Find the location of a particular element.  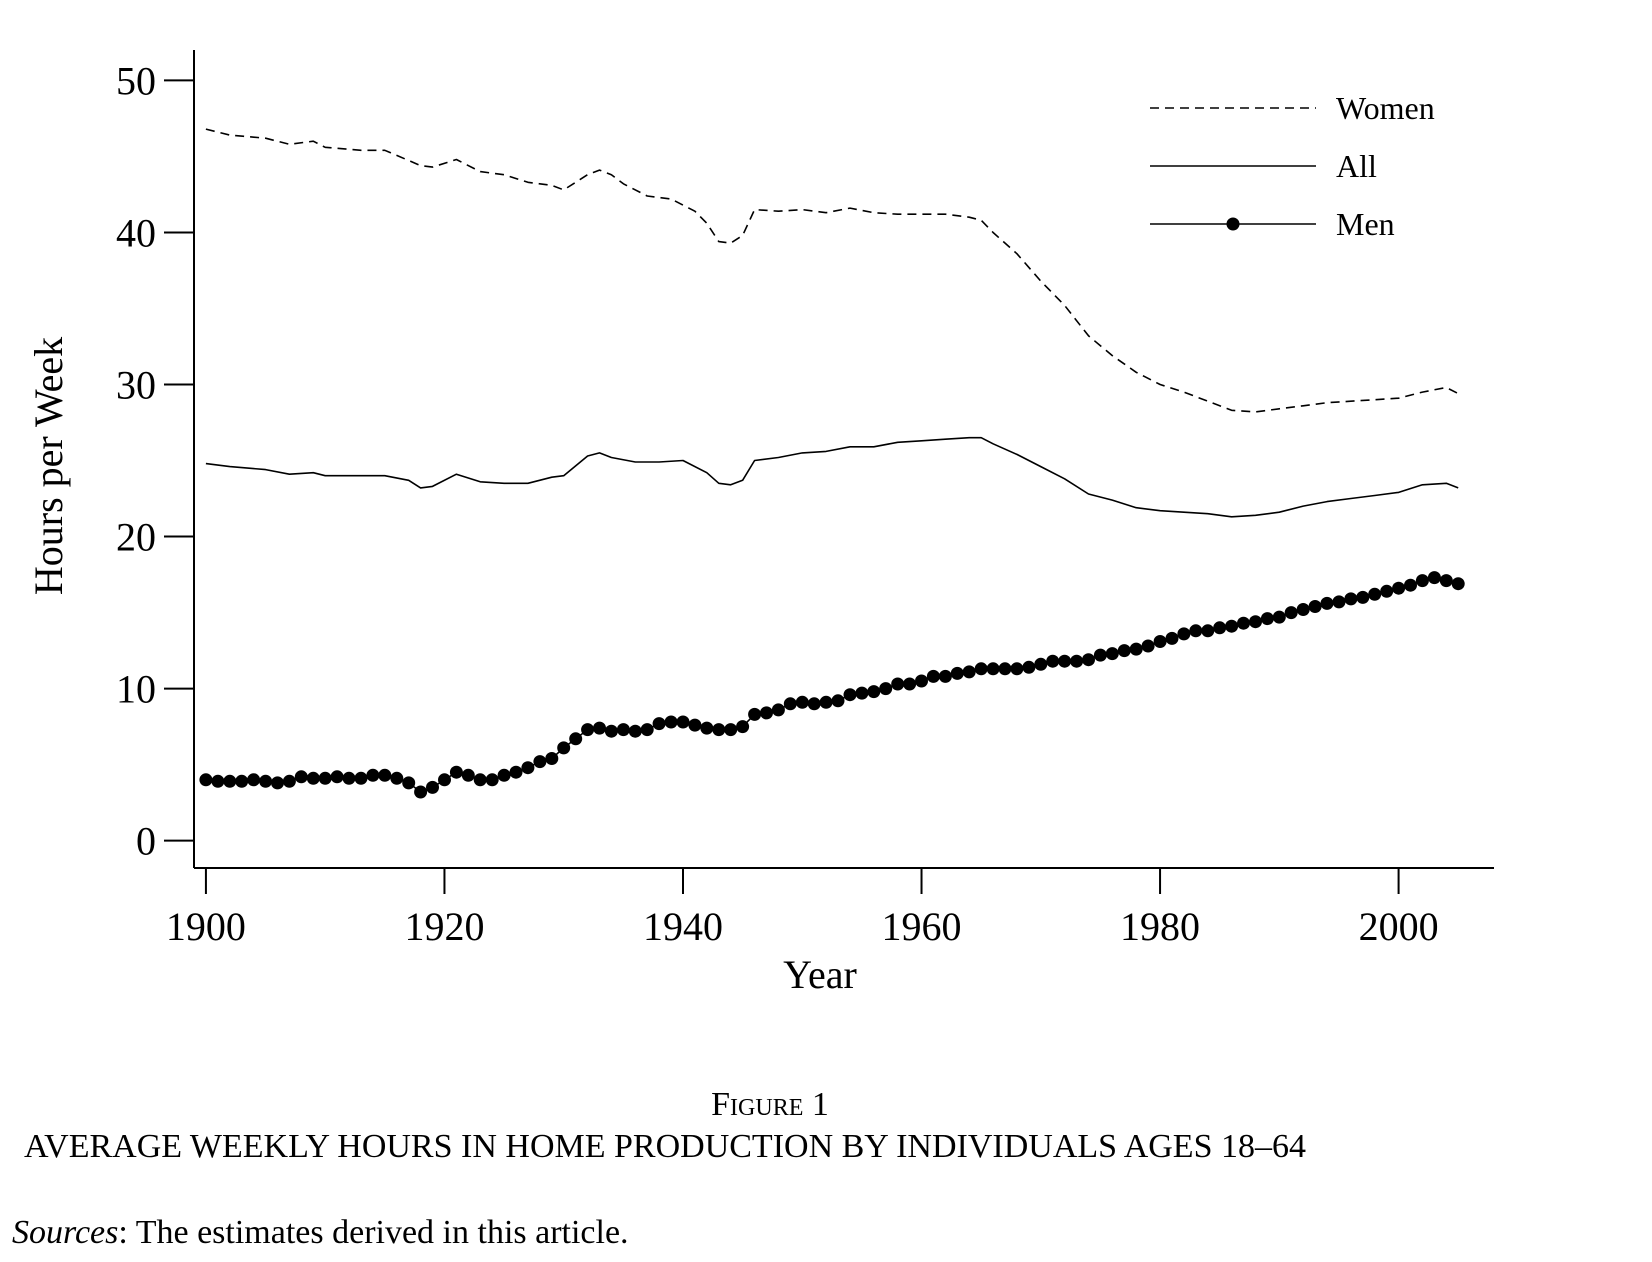

y-tick-label: 20 is located at coordinates (136, 537).